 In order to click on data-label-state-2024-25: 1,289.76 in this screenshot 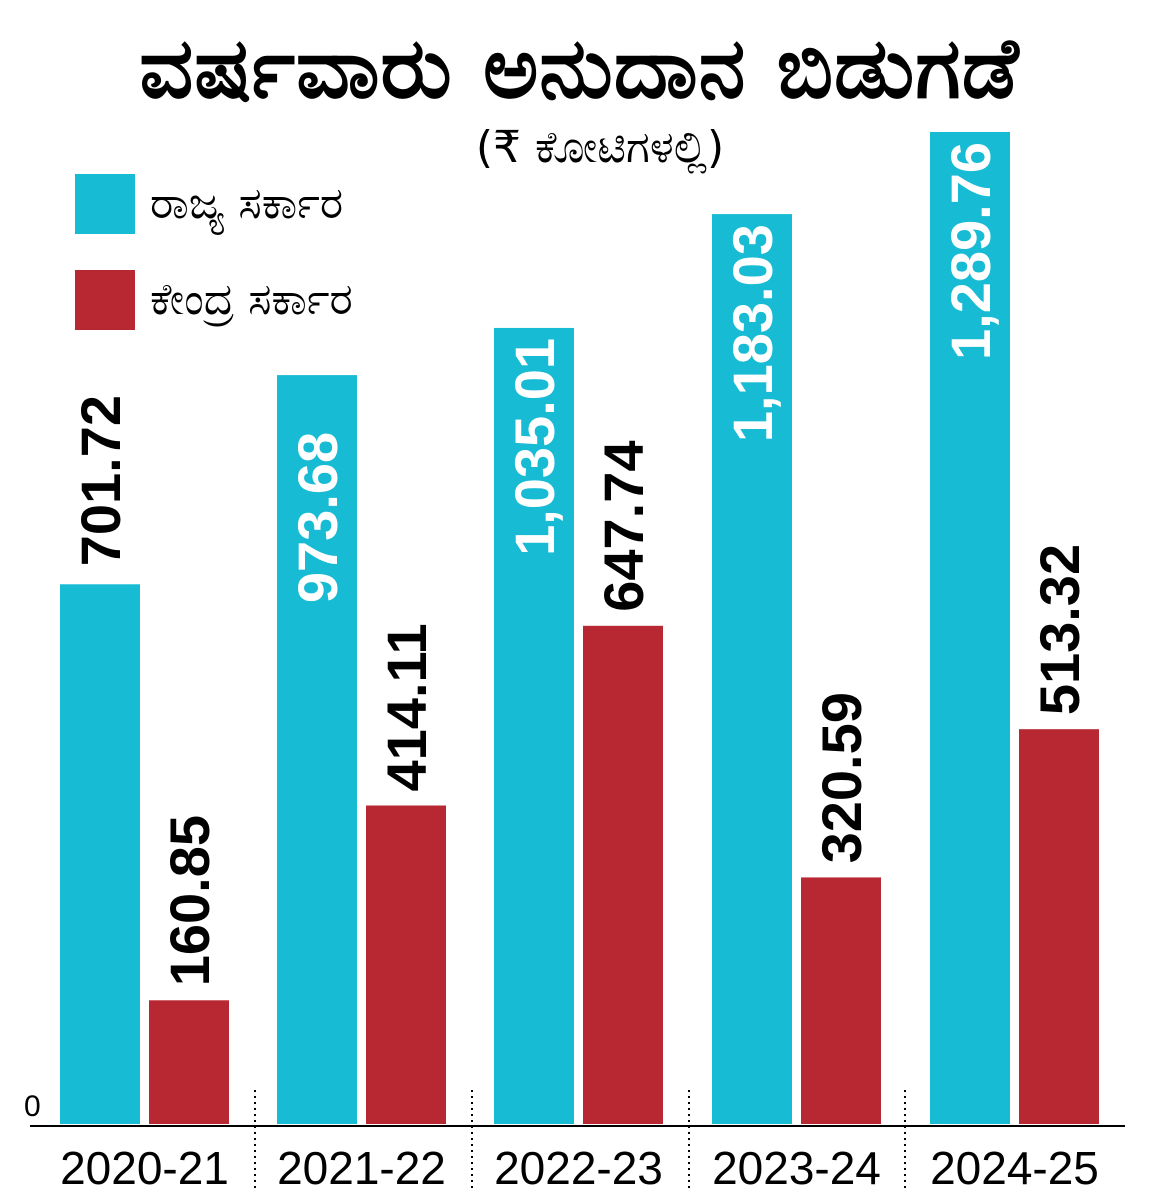, I will do `click(970, 251)`.